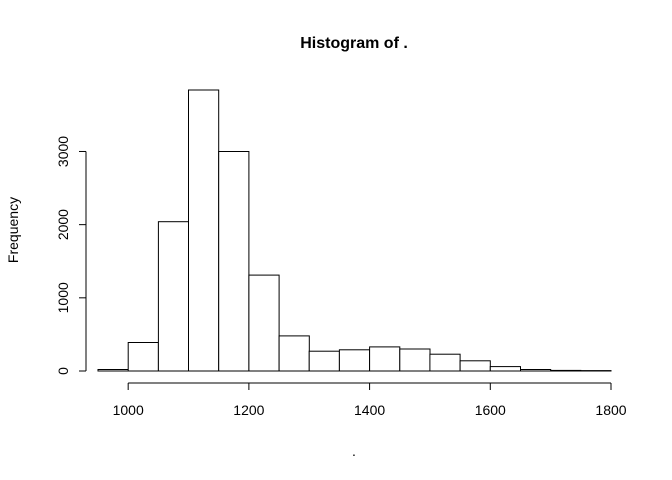  Describe the element at coordinates (71, 255) in the screenshot. I see `y-axis: 0 1000 2000 3000` at that location.